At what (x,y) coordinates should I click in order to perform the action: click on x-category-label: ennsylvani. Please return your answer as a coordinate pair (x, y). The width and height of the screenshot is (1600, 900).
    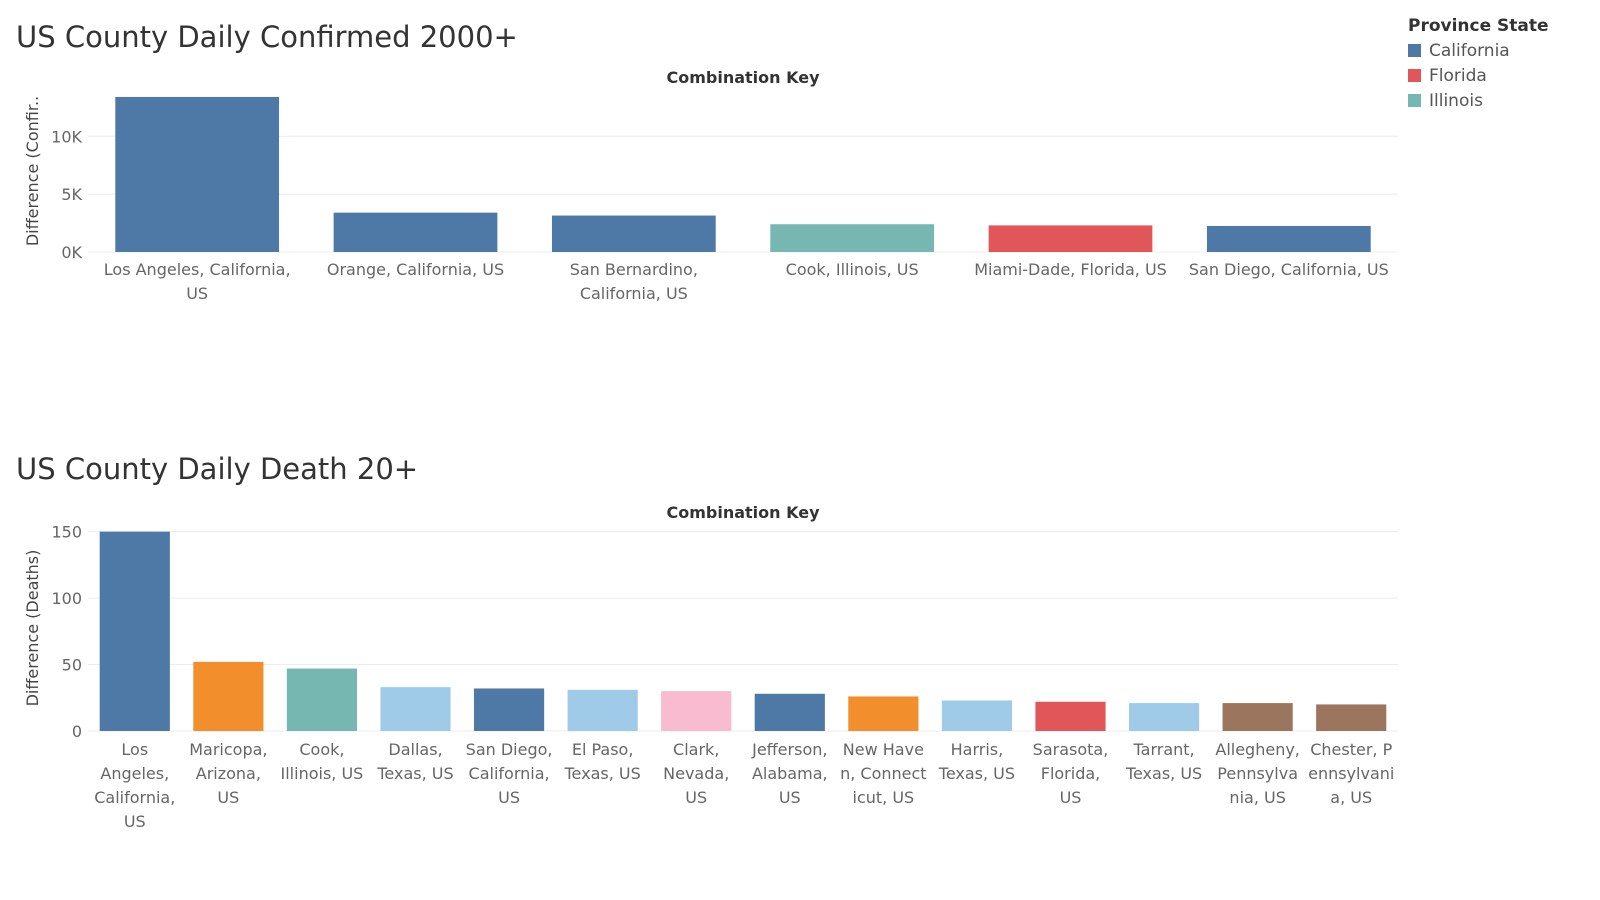
    Looking at the image, I should click on (1351, 773).